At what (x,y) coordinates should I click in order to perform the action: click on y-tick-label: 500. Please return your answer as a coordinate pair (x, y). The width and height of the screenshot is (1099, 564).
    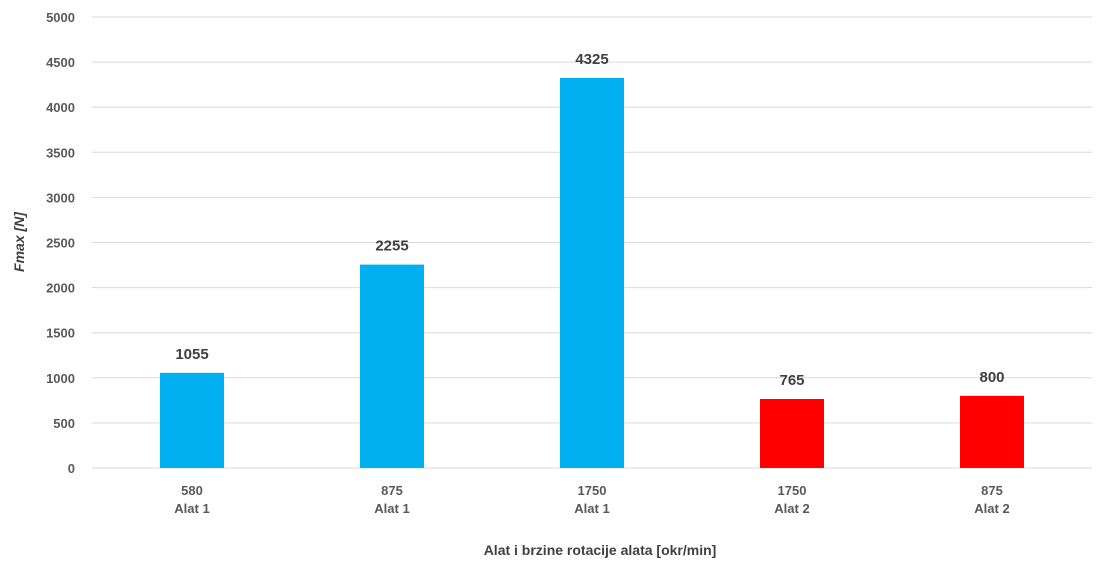
    Looking at the image, I should click on (64, 423).